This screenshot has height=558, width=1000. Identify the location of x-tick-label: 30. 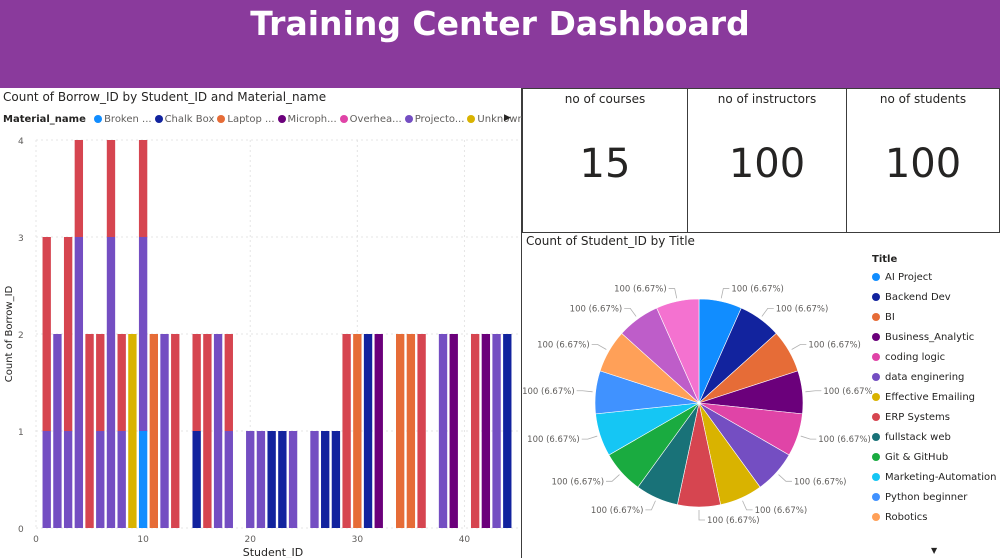
(358, 540).